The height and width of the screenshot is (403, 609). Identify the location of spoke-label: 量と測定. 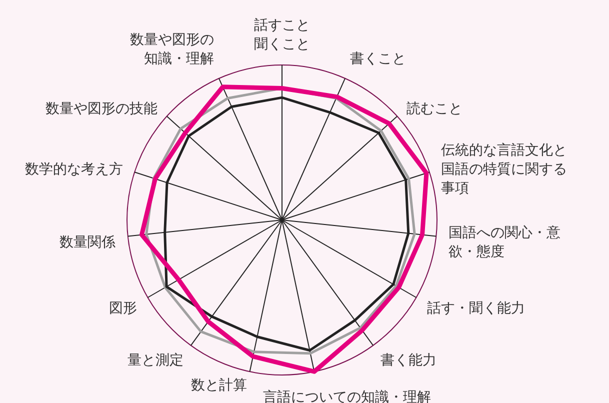
(156, 360).